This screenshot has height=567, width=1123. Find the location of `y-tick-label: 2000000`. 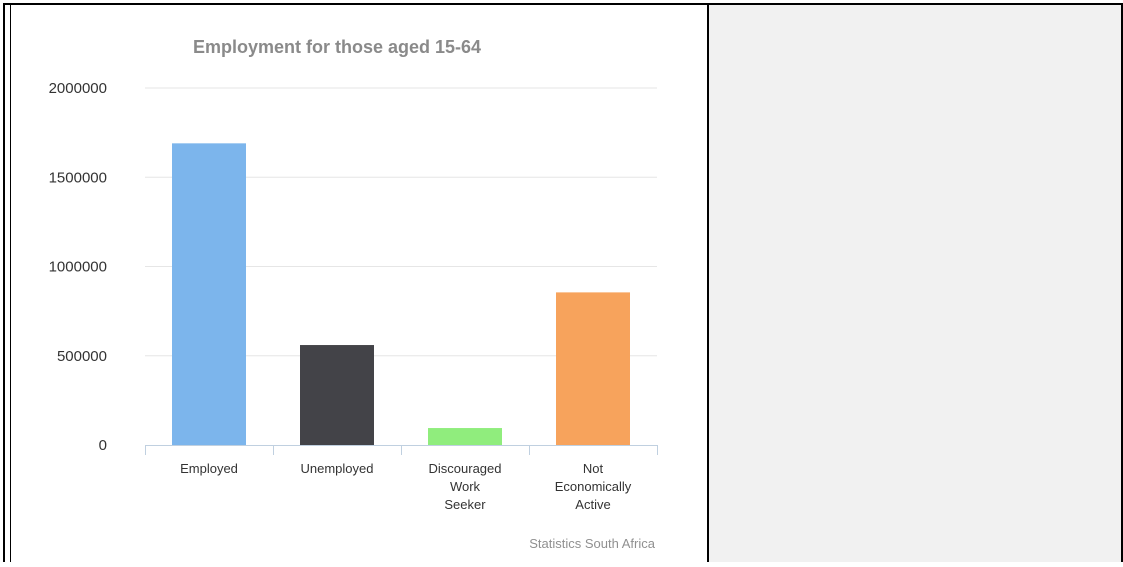

y-tick-label: 2000000 is located at coordinates (78, 88).